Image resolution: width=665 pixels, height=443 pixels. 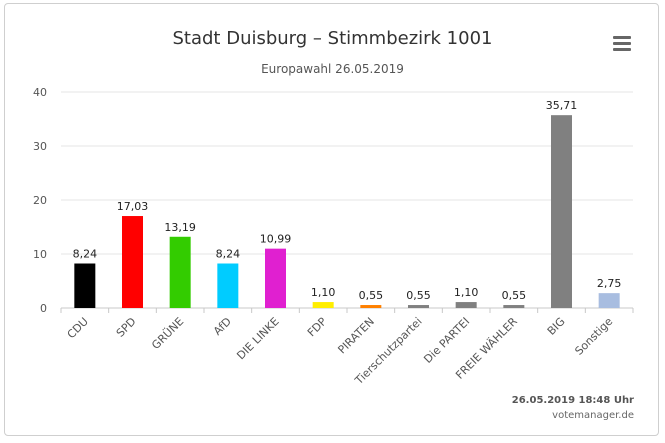 I want to click on hamburger-menu-icon, so click(x=622, y=44).